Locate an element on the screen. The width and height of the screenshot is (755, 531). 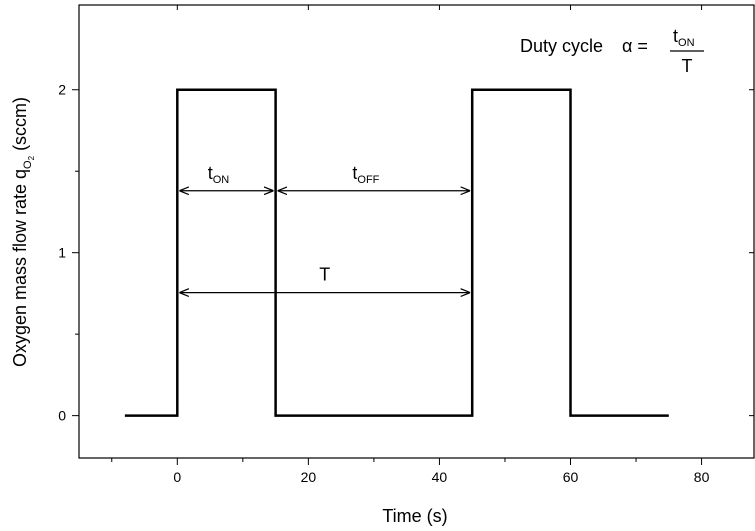
annotation-t: T is located at coordinates (324, 275).